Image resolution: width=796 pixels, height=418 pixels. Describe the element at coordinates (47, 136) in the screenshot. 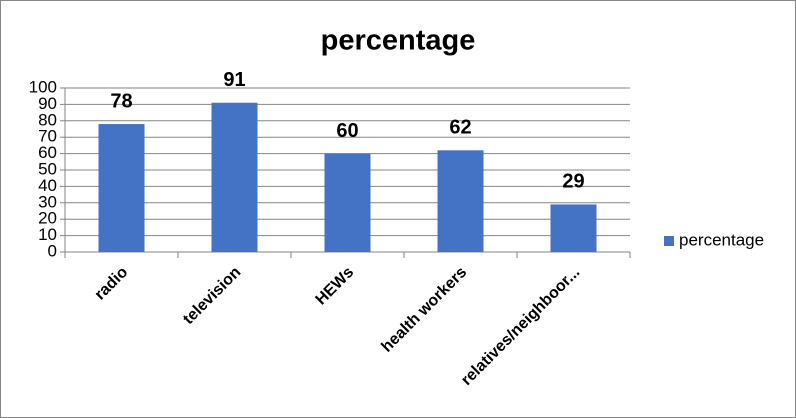

I see `y-tick-label: 70` at that location.